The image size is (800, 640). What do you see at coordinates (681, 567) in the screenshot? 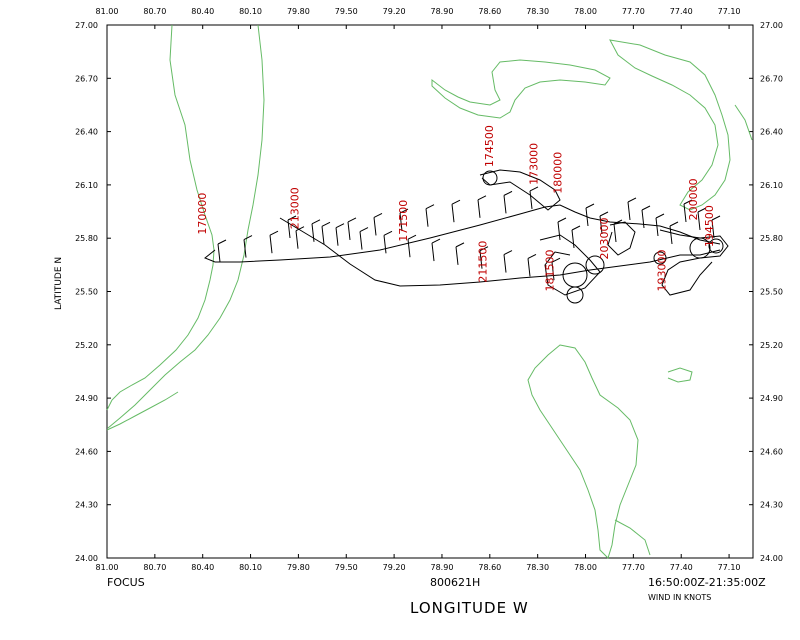
I see `lon-tick-label-bottom-12: 77.40` at bounding box center [681, 567].